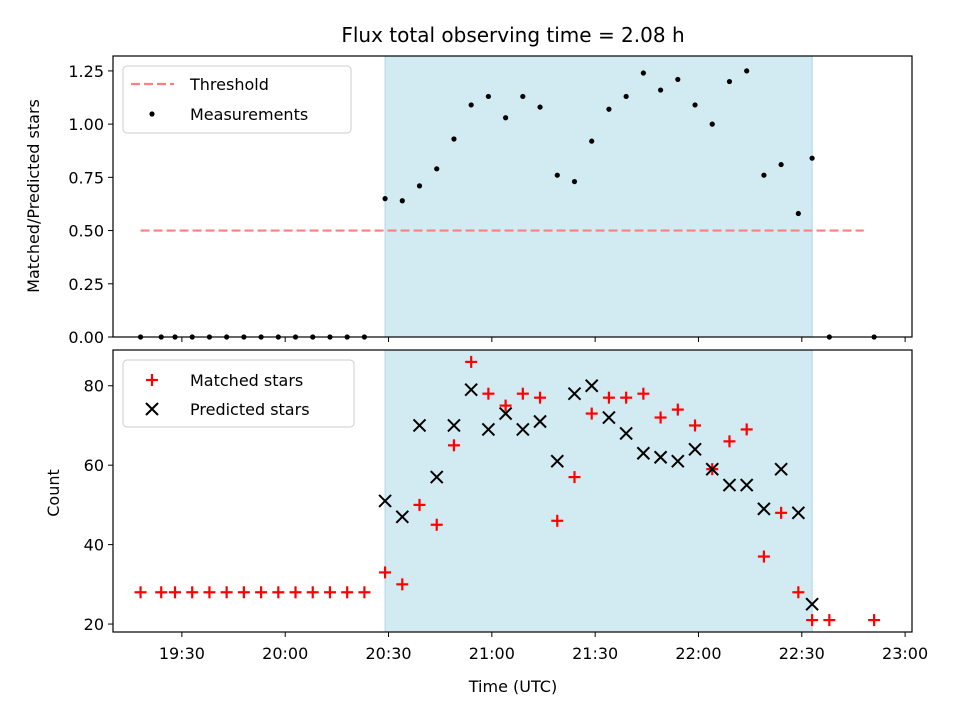 This screenshot has width=960, height=720. I want to click on legend-threshold: Threshold, so click(229, 84).